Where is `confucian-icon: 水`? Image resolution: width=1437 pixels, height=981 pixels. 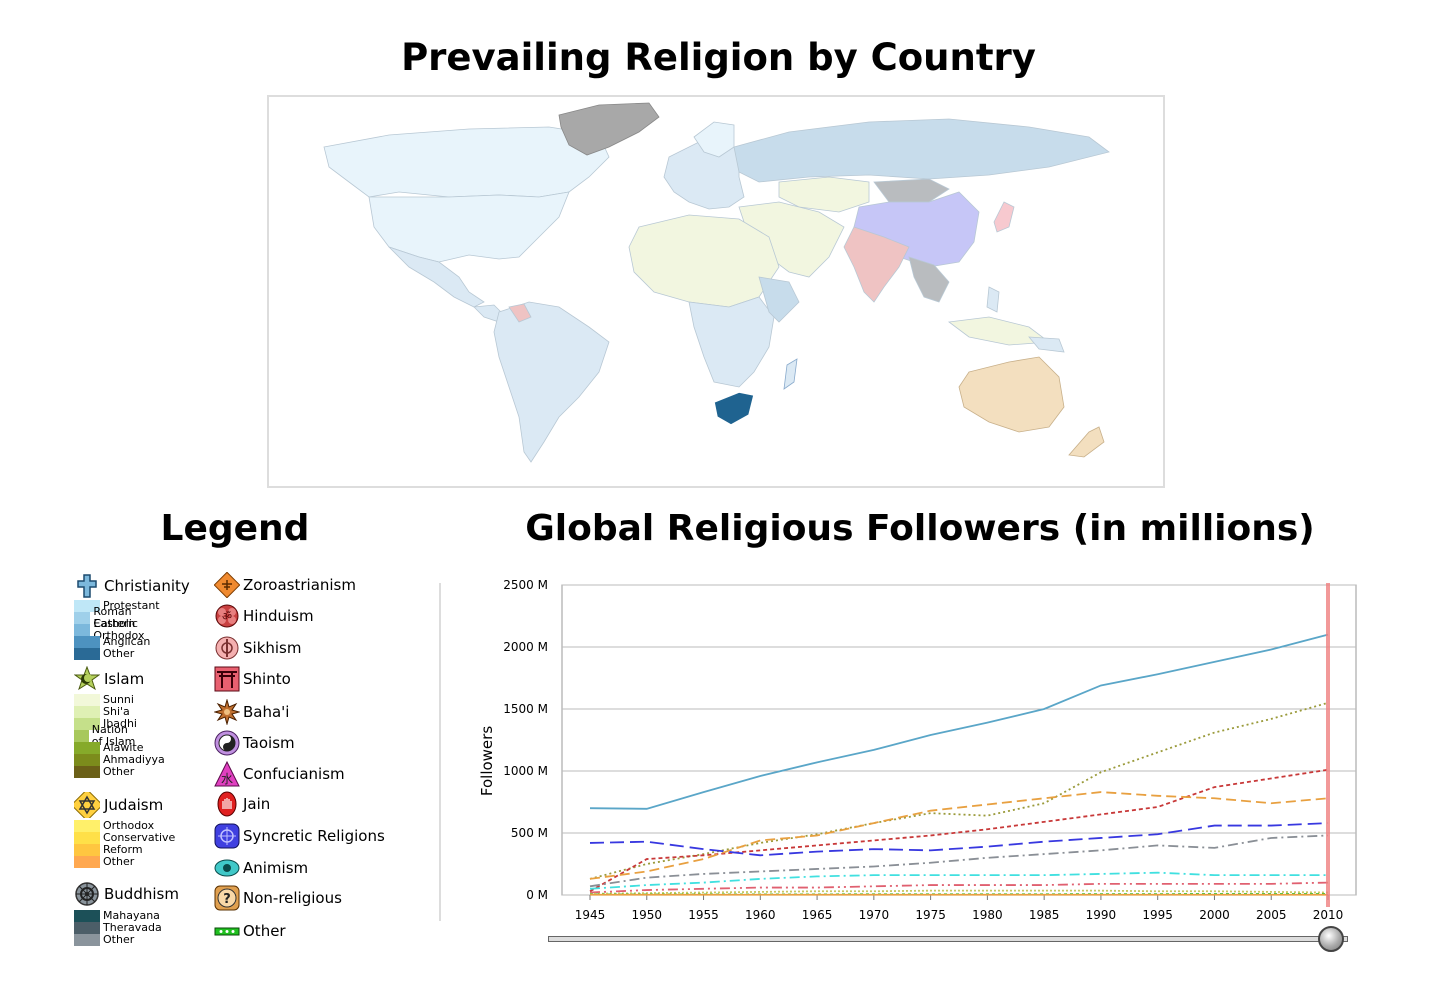 confucian-icon: 水 is located at coordinates (227, 774).